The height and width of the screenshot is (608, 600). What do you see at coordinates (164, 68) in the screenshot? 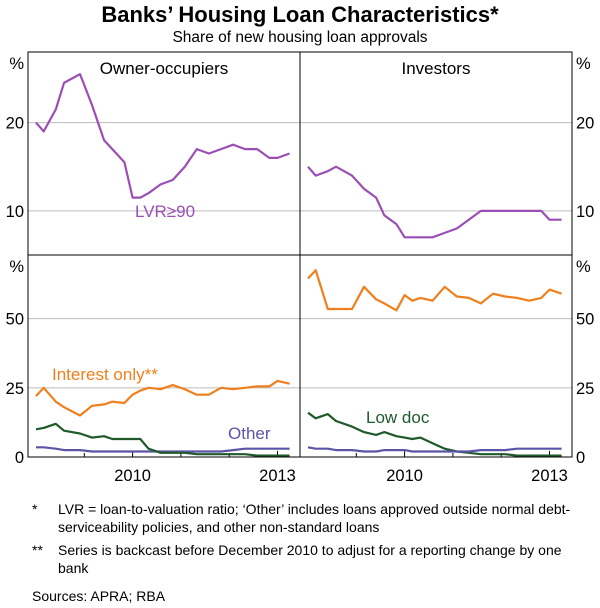
I see `panel-title: Owner-occupiers` at bounding box center [164, 68].